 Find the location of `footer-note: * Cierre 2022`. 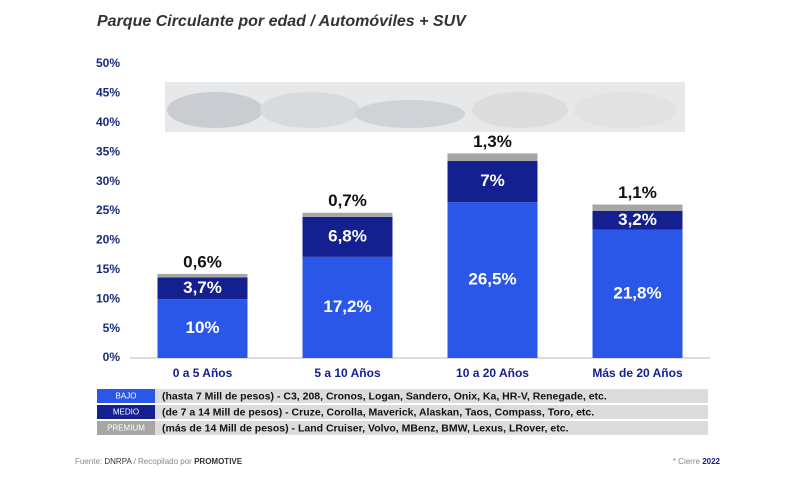

footer-note: * Cierre 2022 is located at coordinates (697, 461).